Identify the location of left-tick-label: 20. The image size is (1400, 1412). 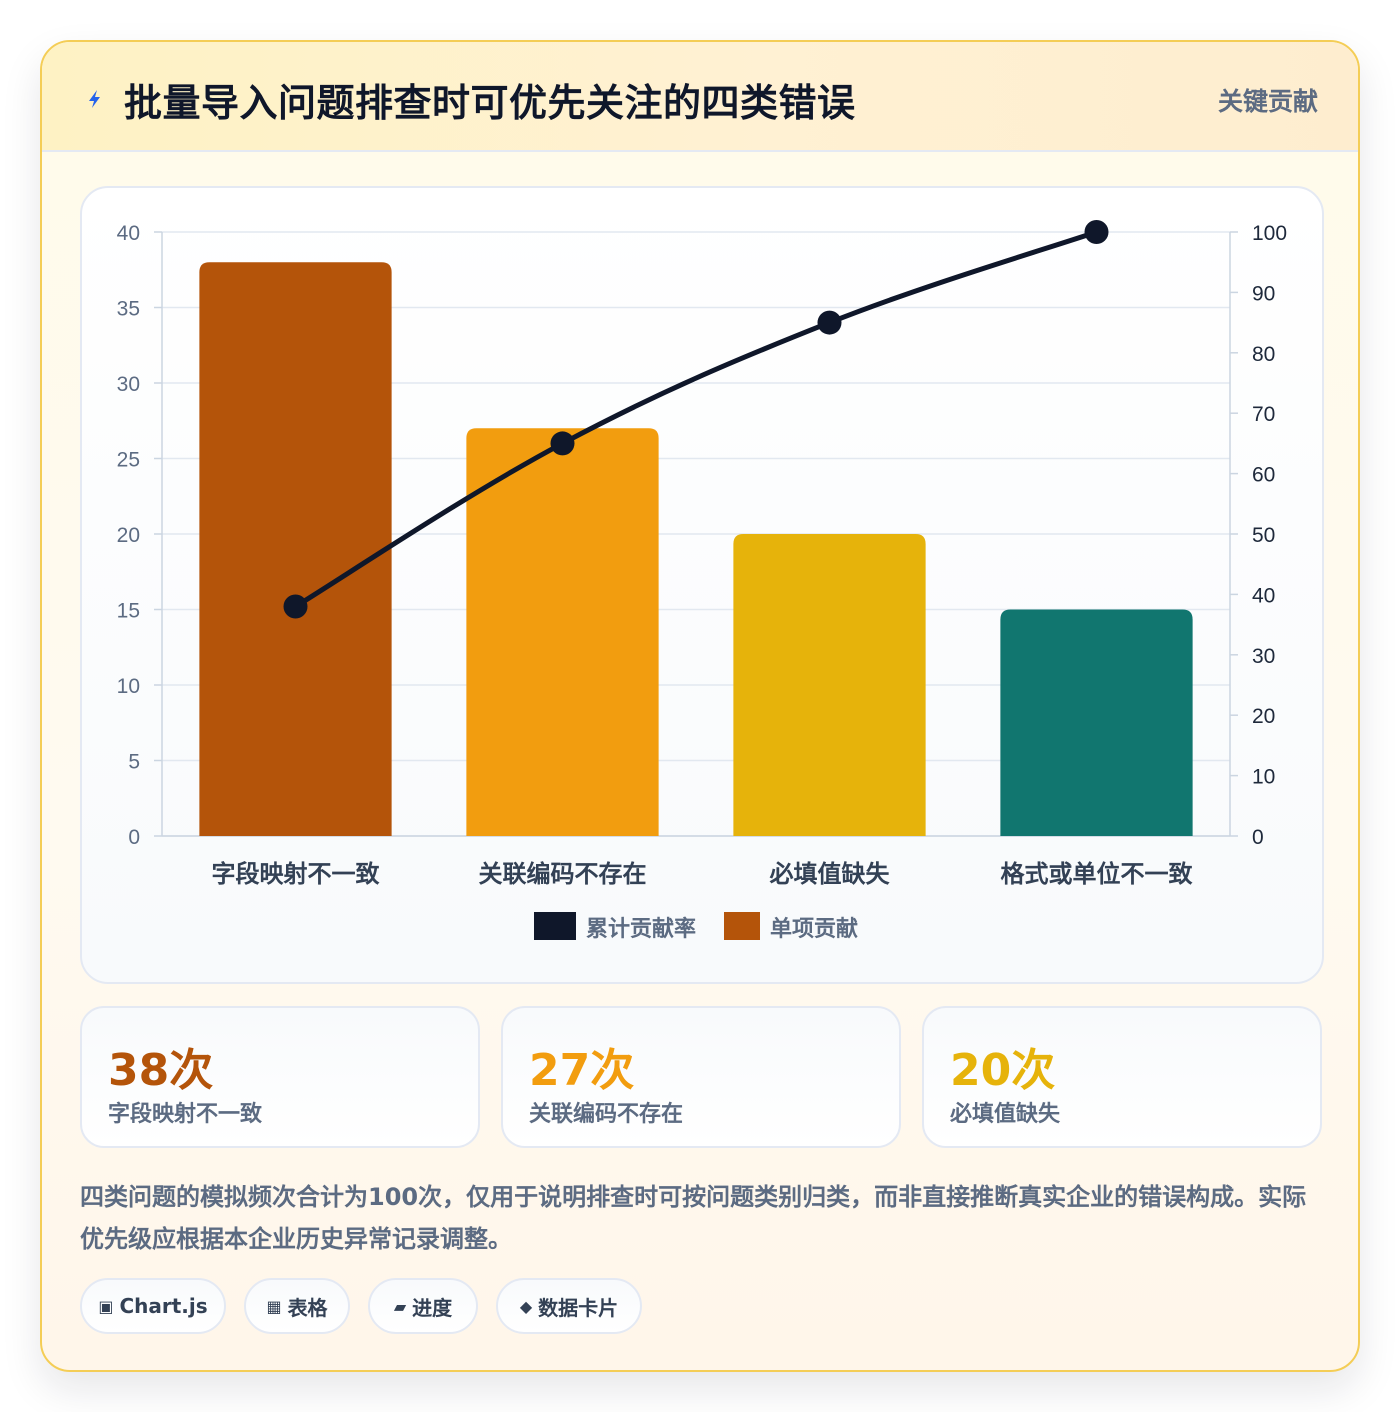
(128, 535).